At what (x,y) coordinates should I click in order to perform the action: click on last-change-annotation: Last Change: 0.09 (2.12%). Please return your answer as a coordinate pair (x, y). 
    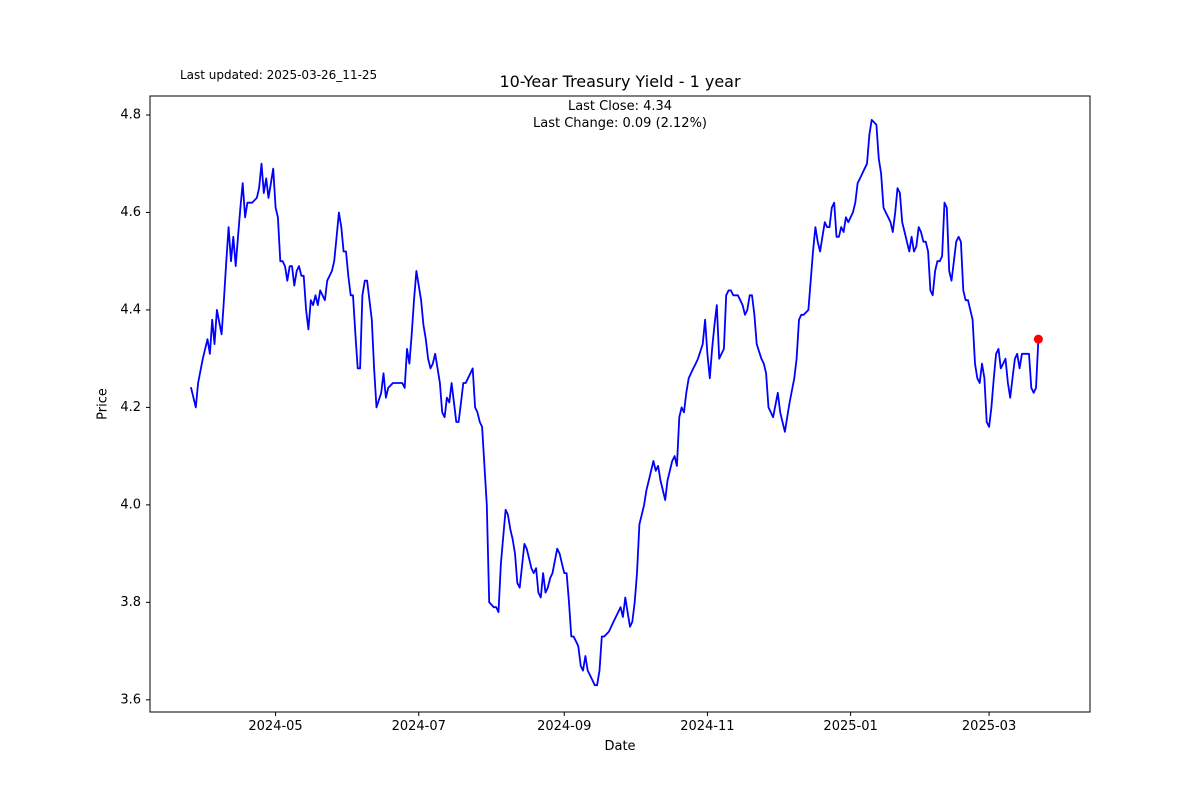
    Looking at the image, I should click on (620, 123).